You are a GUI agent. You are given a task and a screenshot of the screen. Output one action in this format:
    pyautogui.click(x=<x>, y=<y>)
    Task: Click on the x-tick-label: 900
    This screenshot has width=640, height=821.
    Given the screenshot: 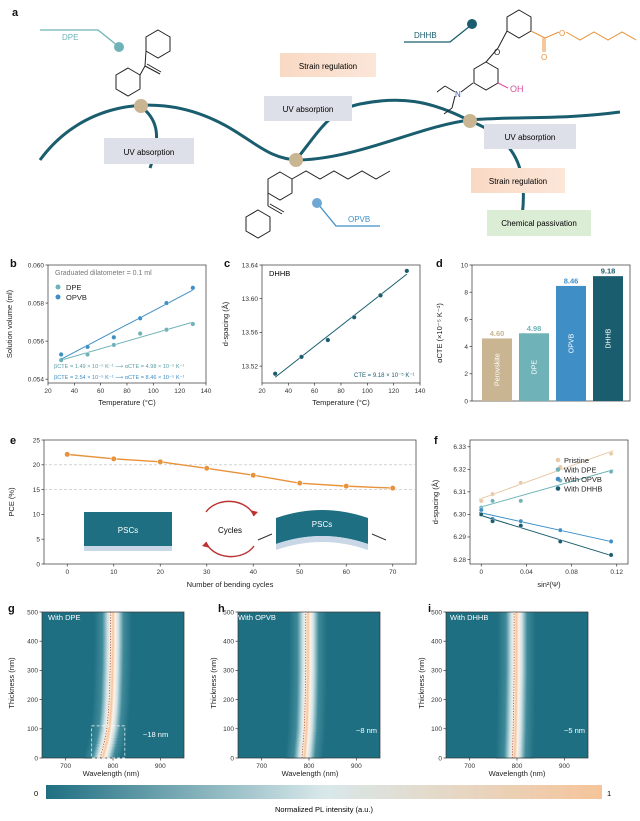 What is the action you would take?
    pyautogui.click(x=160, y=766)
    